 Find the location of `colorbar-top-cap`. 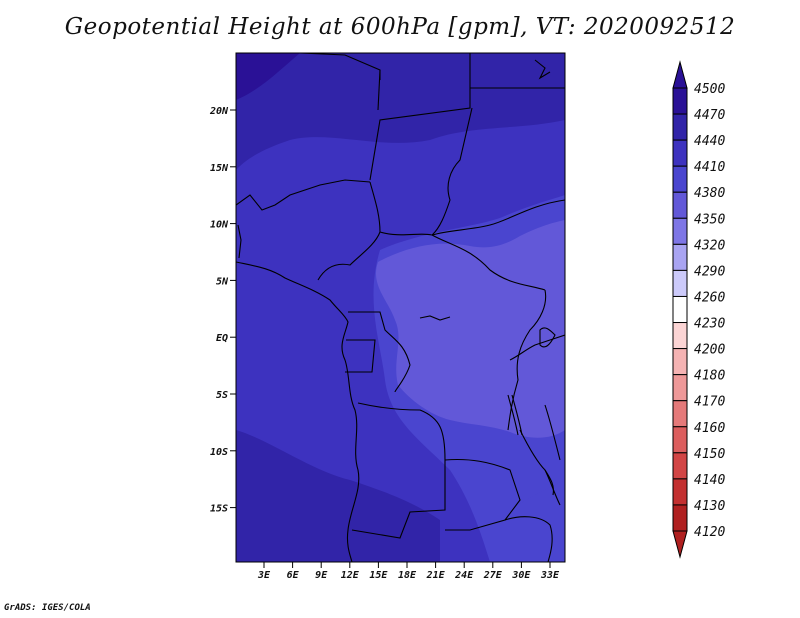

colorbar-top-cap is located at coordinates (680, 74).